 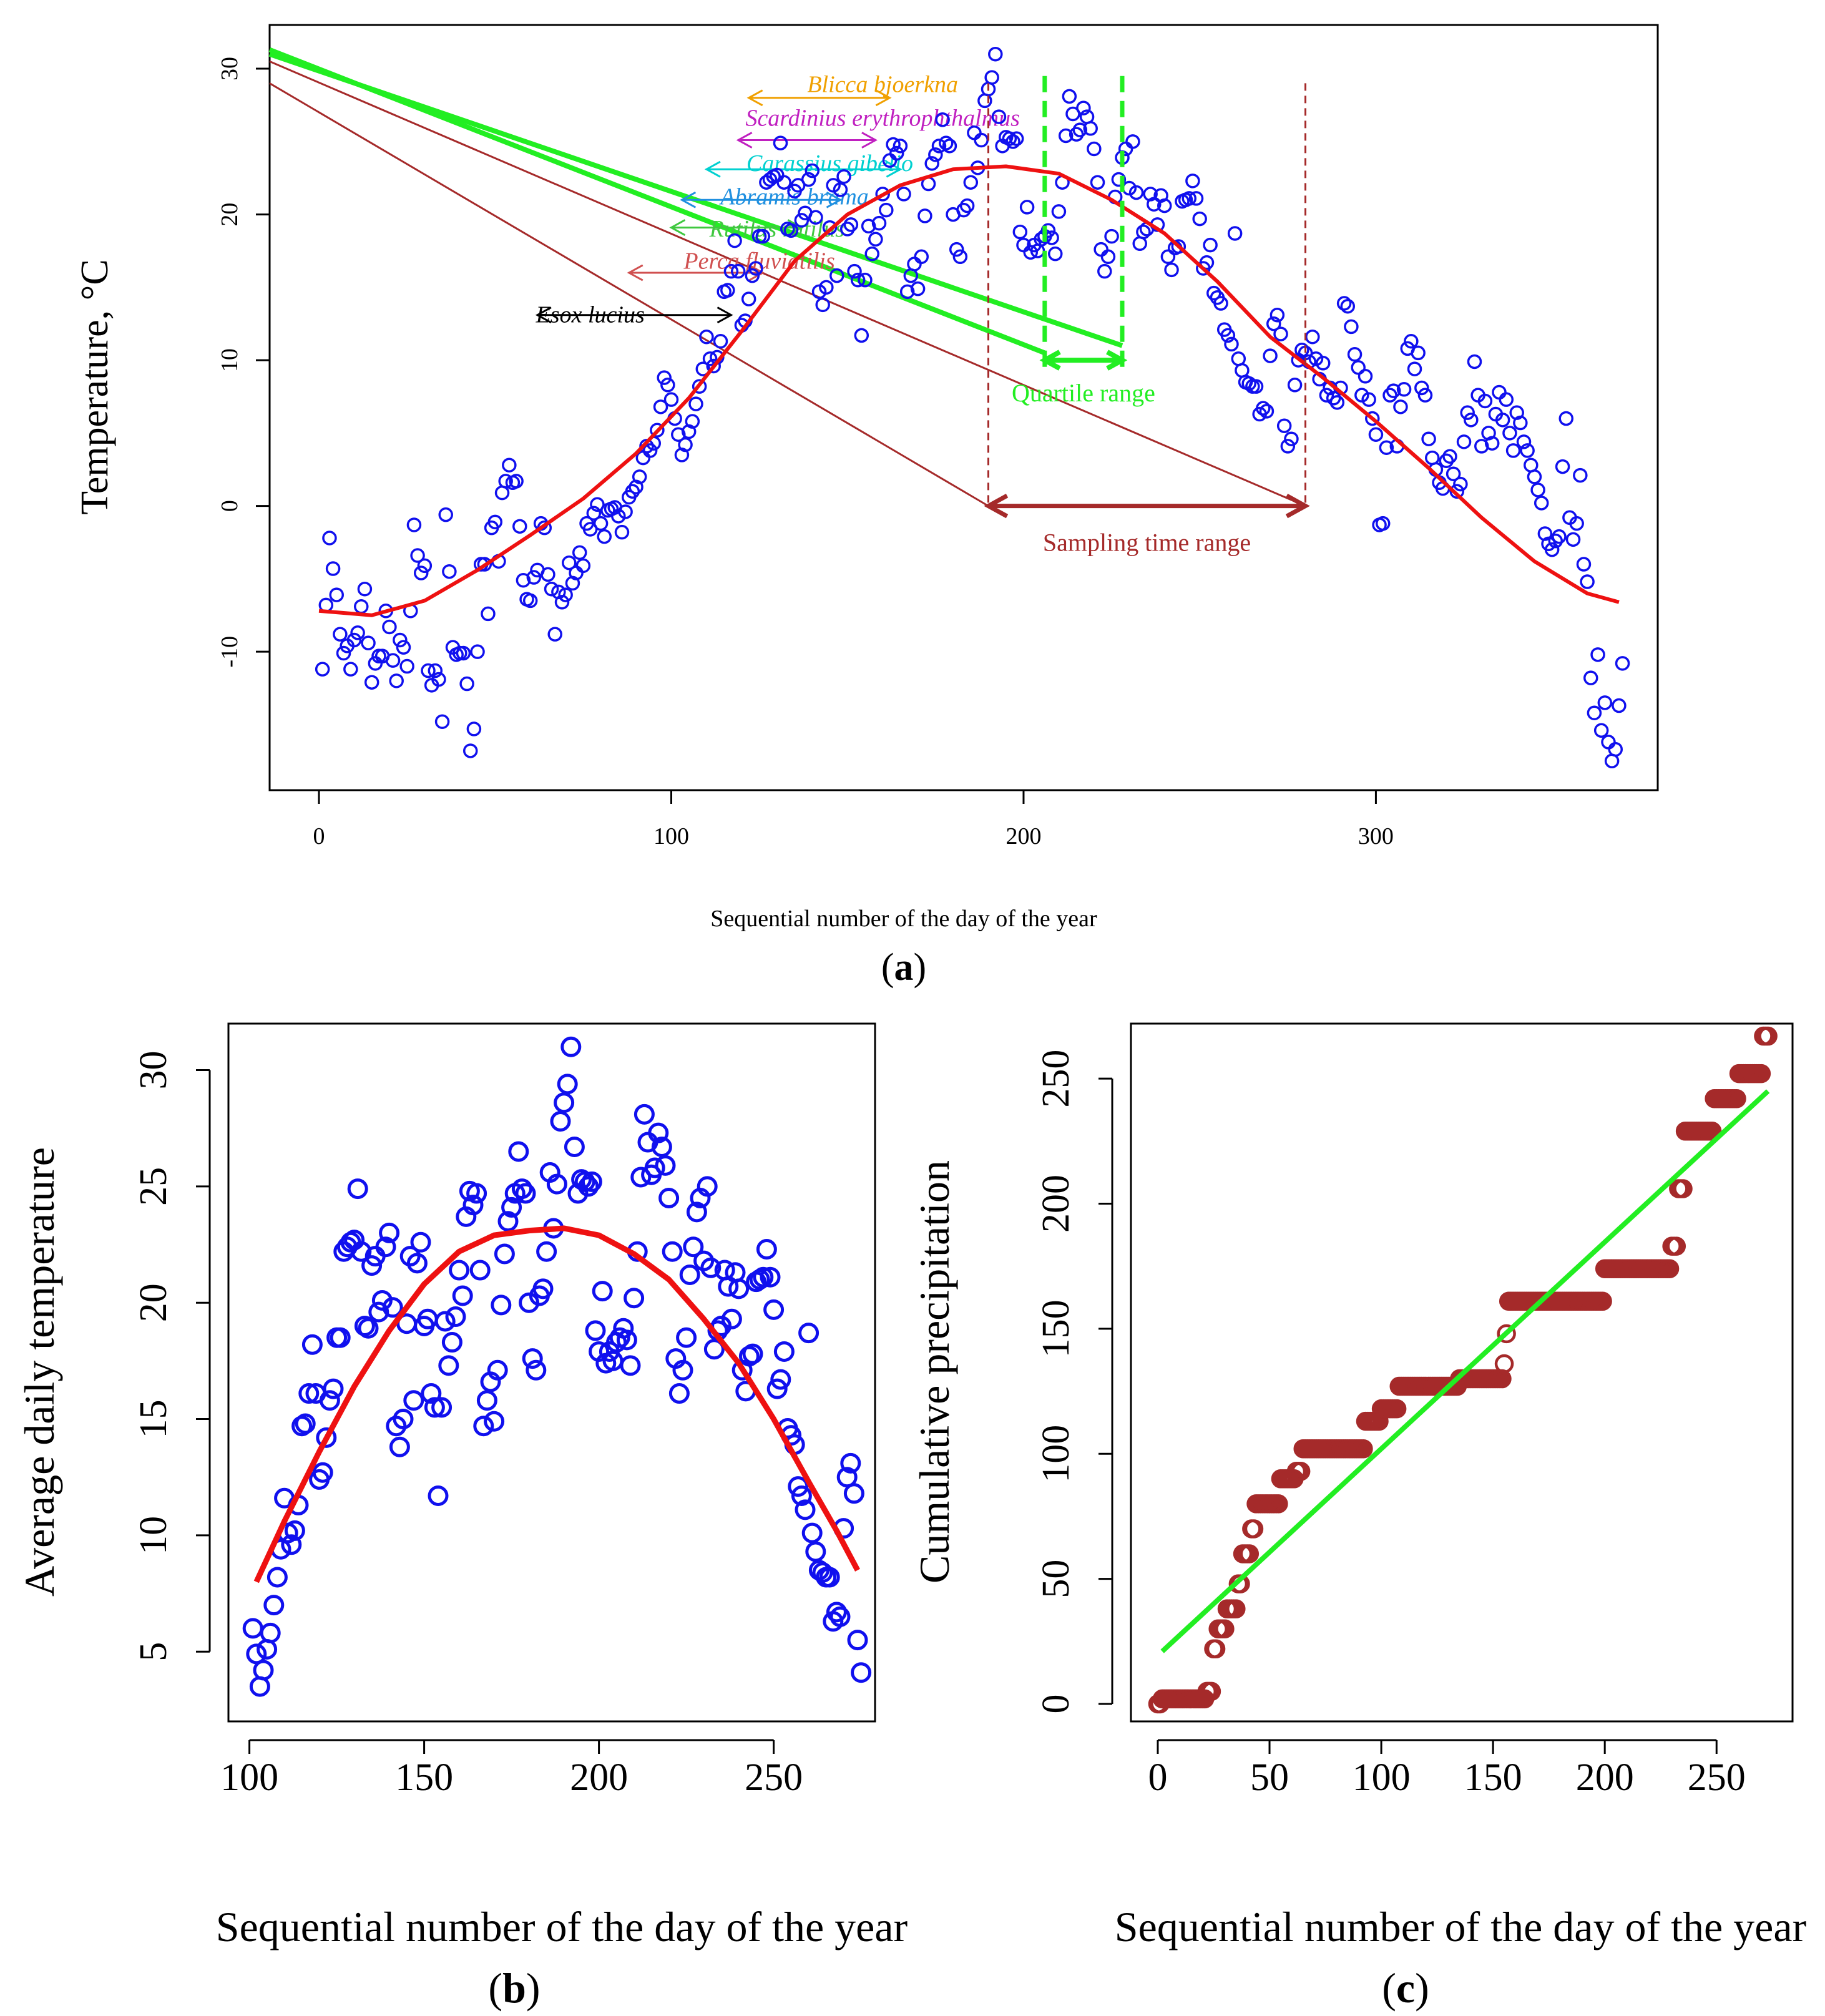 I want to click on panel-a-sampling-arrow-head-right, so click(x=1297, y=506).